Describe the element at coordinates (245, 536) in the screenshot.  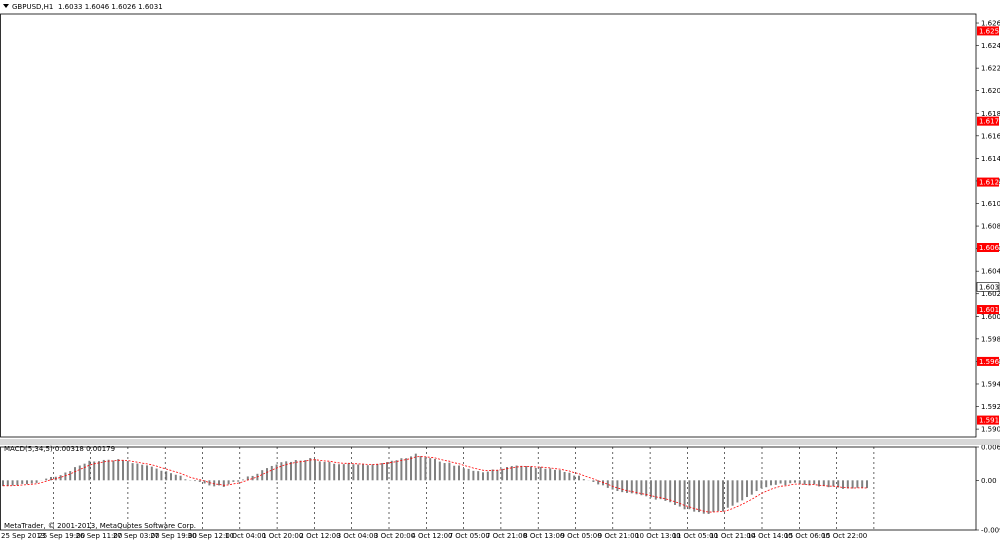
I see `time-tick-label: 1 Oct 04:00` at that location.